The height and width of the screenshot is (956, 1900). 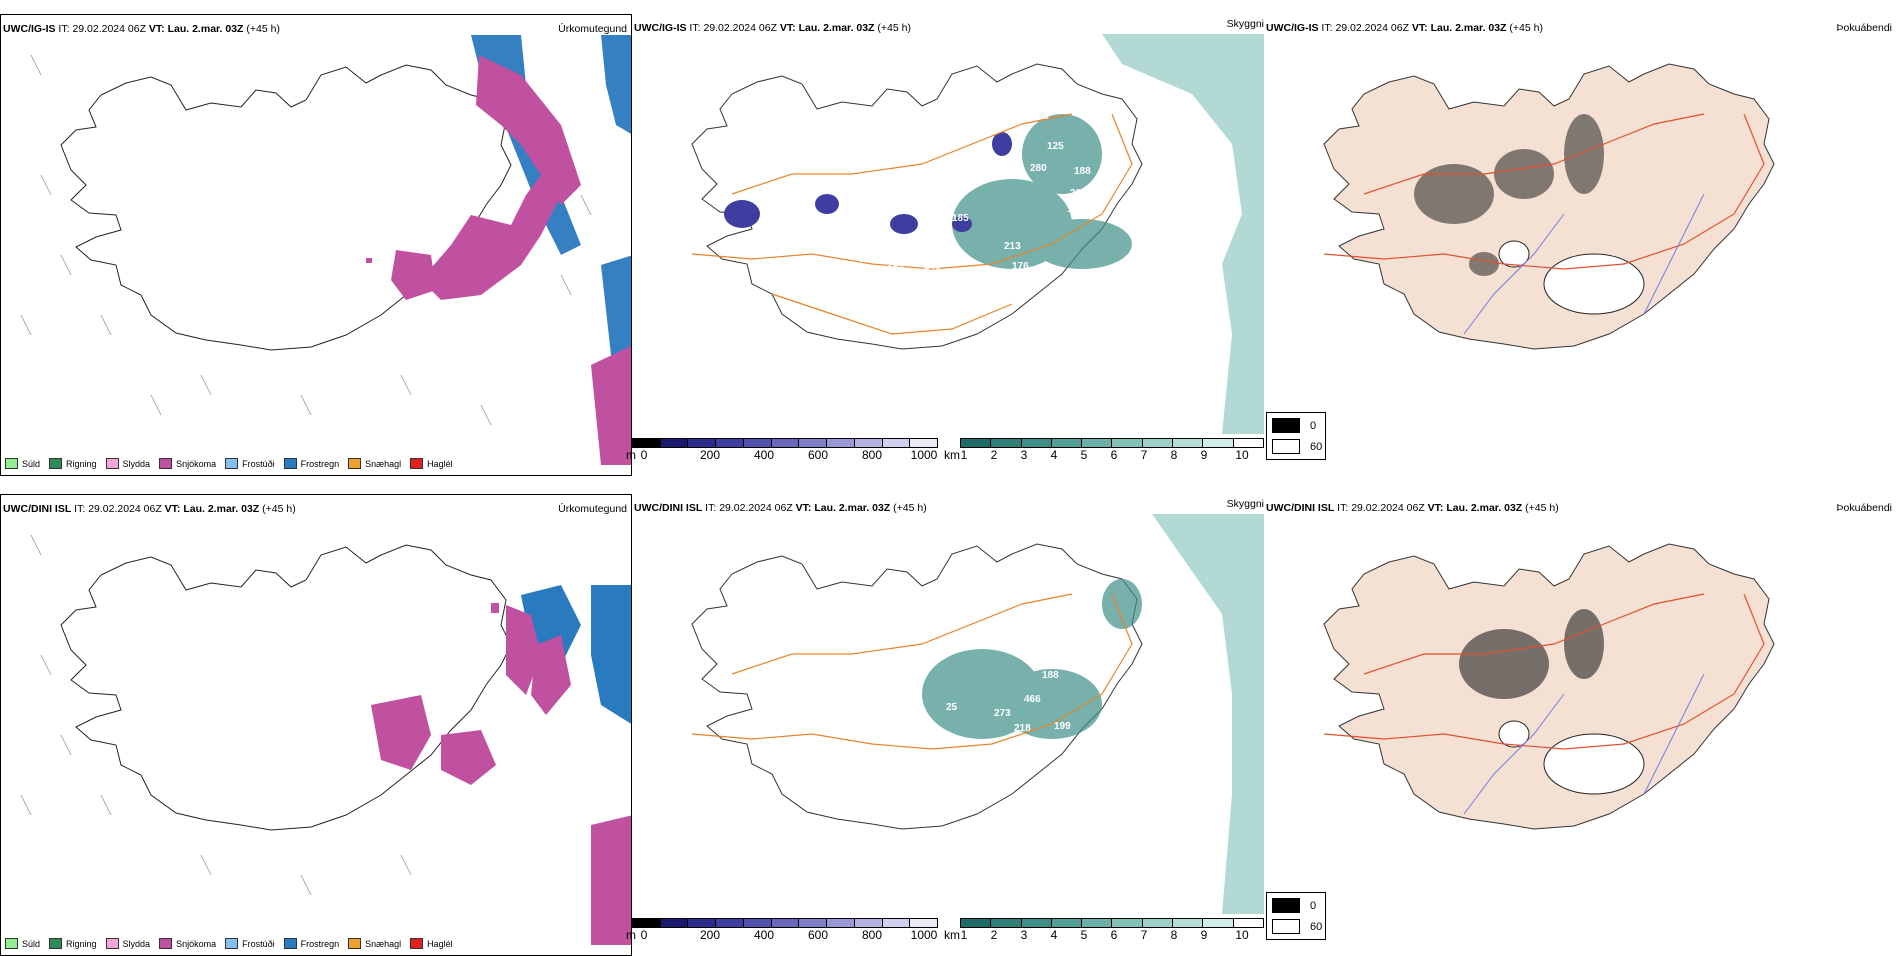 I want to click on svg-text: 25, so click(x=952, y=707).